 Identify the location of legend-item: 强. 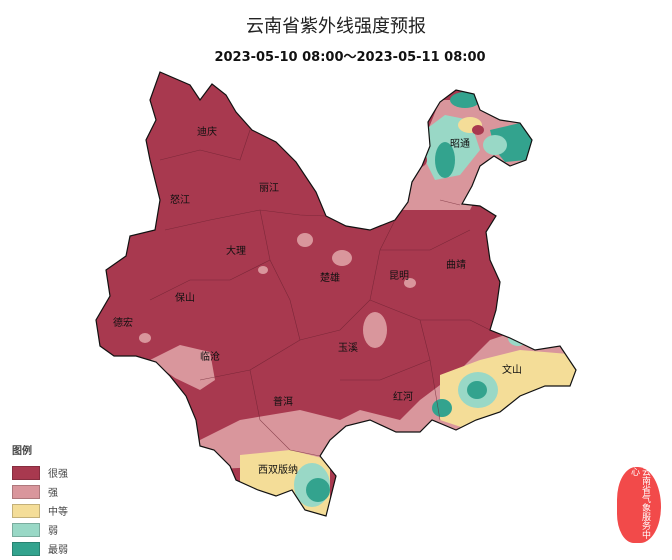
(40, 491).